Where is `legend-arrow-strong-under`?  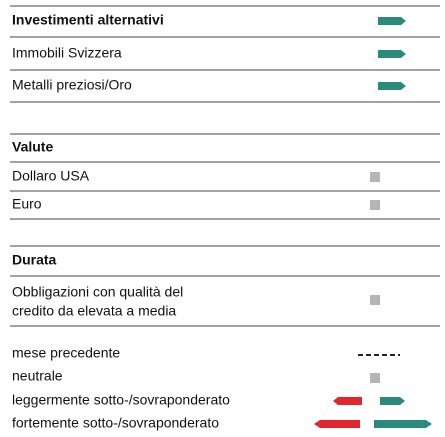
legend-arrow-strong-under is located at coordinates (337, 424).